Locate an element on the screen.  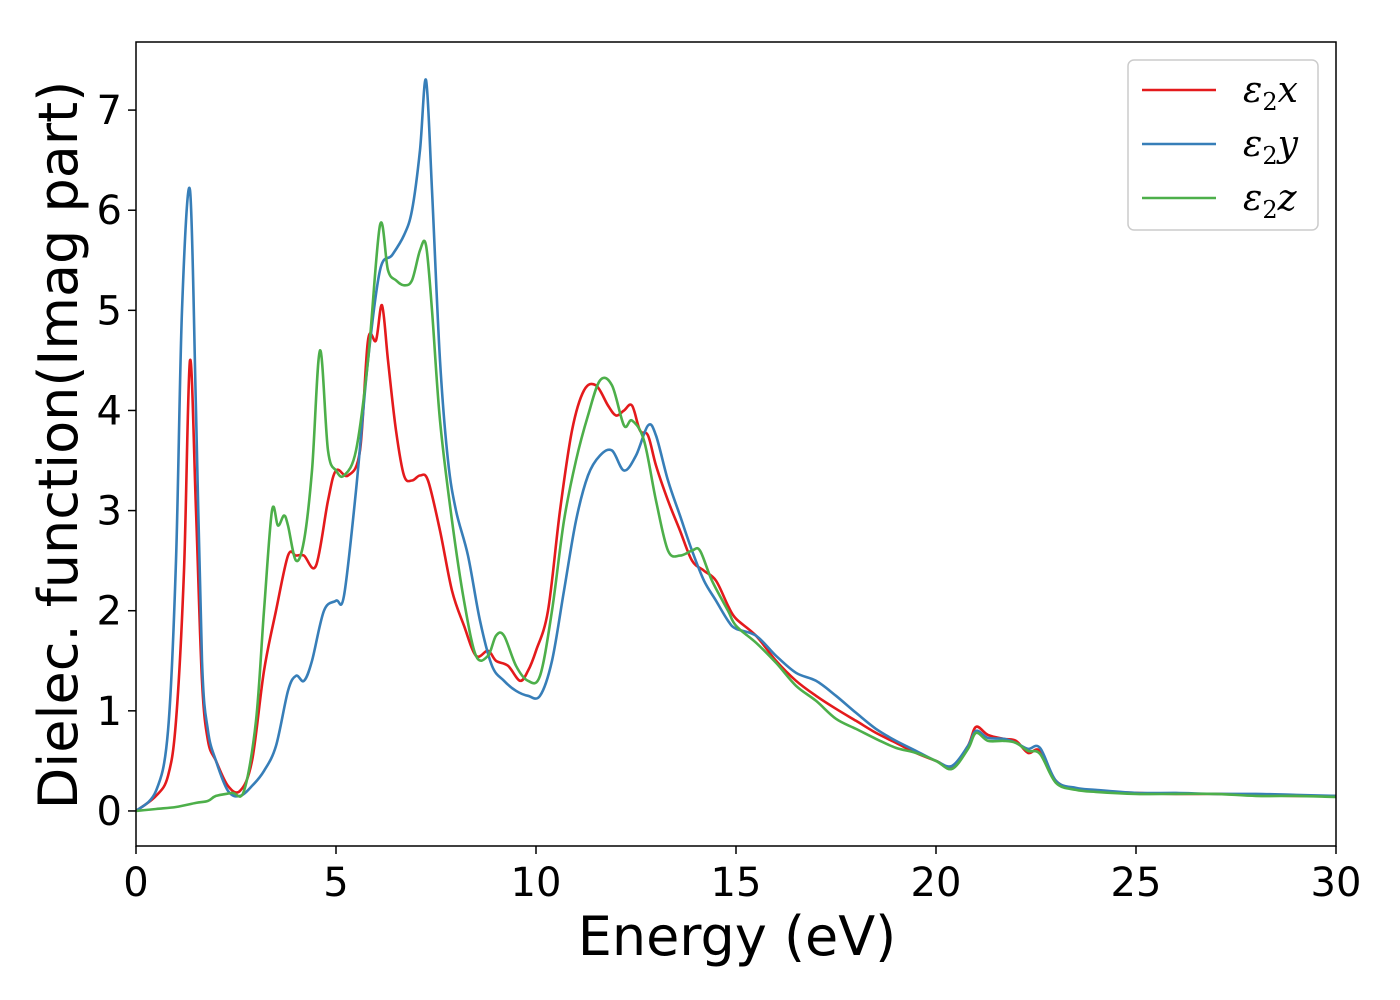
x-tick-label: 30 is located at coordinates (1336, 883).